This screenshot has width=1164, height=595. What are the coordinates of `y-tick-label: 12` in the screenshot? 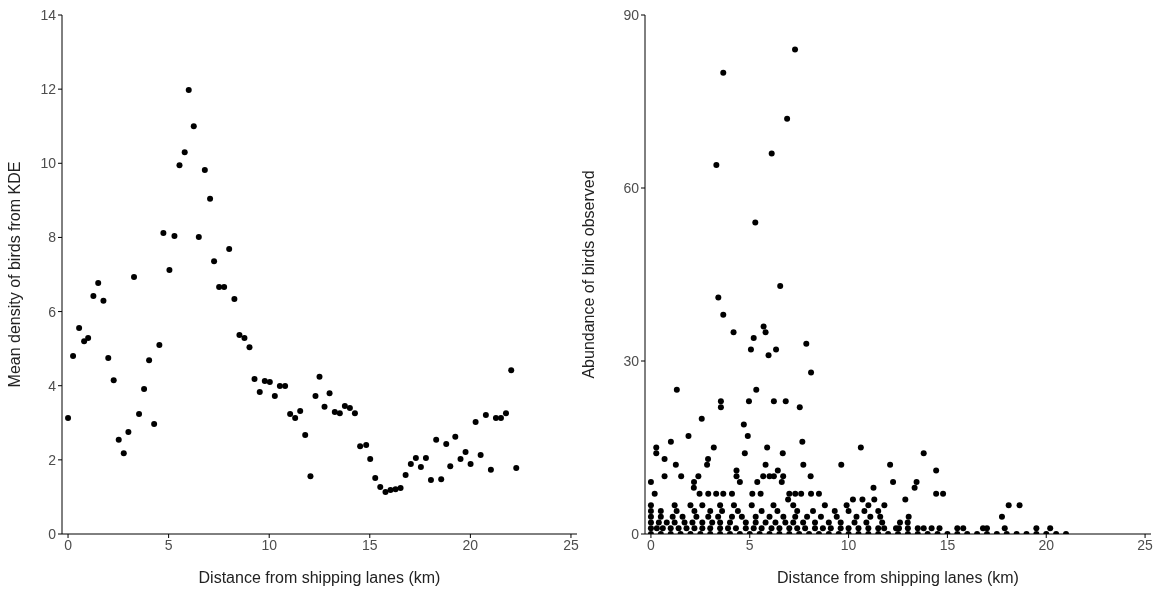 It's located at (48, 89).